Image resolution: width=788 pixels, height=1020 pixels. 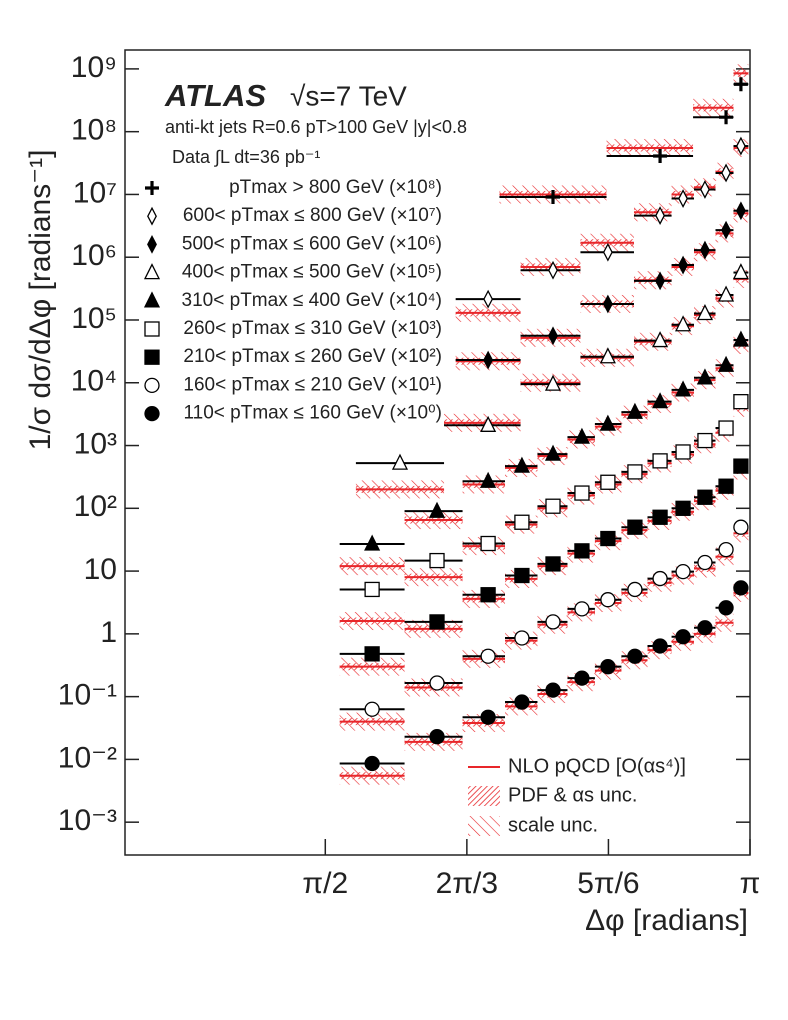 I want to click on annotation: Data ∫L dt=36 pb⁻¹, so click(x=246, y=157).